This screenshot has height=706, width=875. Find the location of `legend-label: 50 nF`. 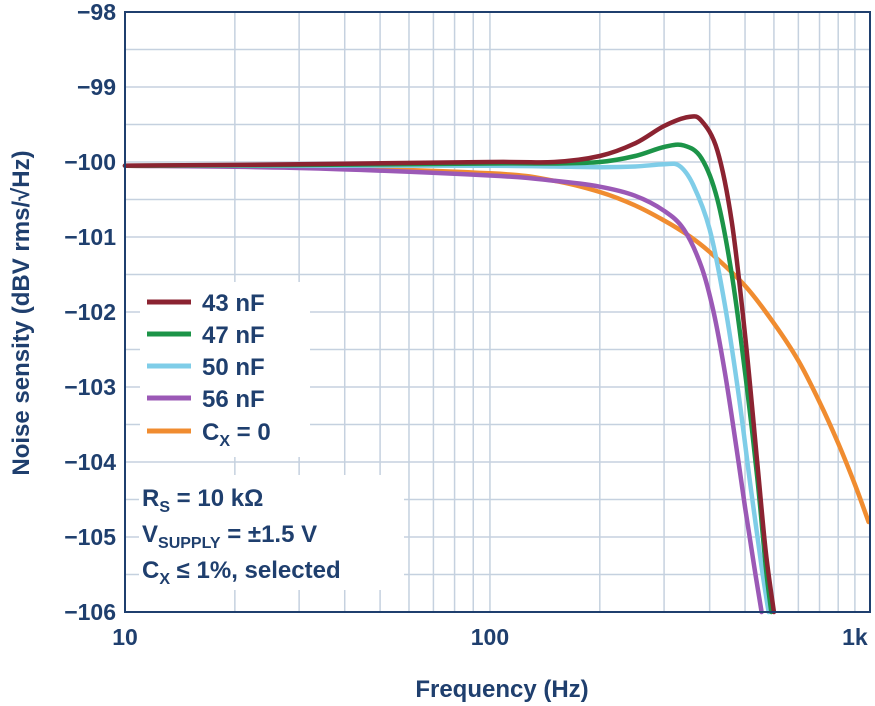

legend-label: 50 nF is located at coordinates (233, 367).